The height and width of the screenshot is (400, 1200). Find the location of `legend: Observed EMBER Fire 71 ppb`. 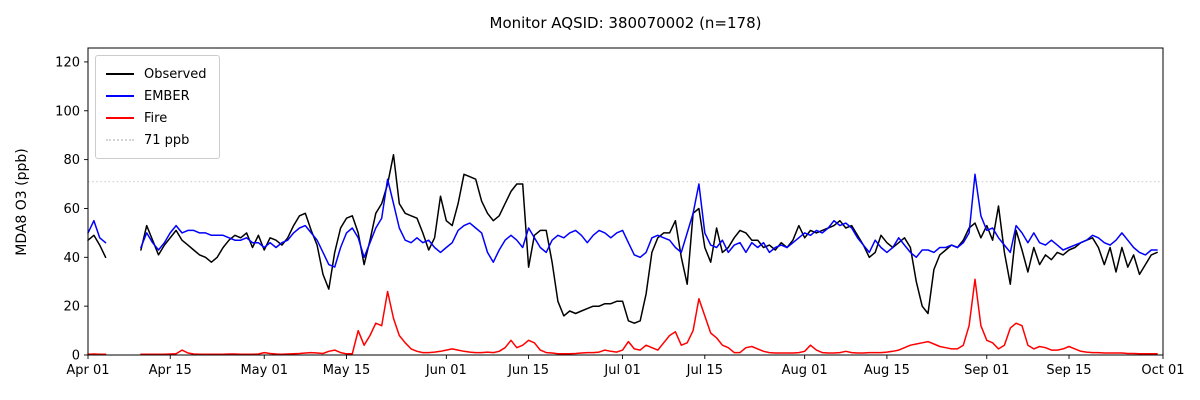

legend: Observed EMBER Fire 71 ppb is located at coordinates (157, 107).